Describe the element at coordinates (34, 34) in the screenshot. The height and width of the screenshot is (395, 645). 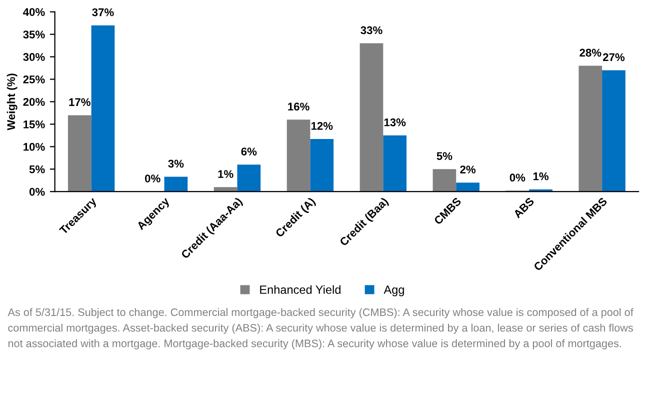
I see `y-tick-label: 35%` at that location.